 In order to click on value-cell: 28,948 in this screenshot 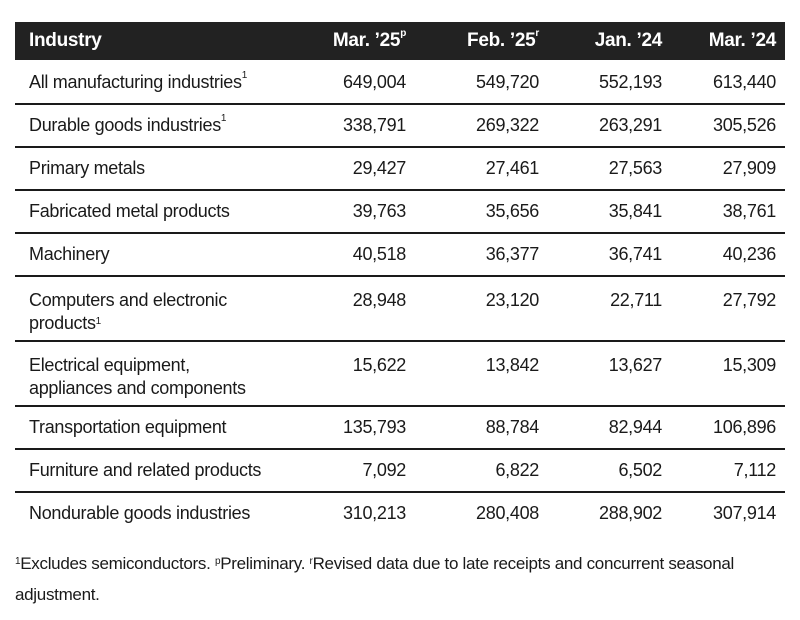, I will do `click(379, 300)`.